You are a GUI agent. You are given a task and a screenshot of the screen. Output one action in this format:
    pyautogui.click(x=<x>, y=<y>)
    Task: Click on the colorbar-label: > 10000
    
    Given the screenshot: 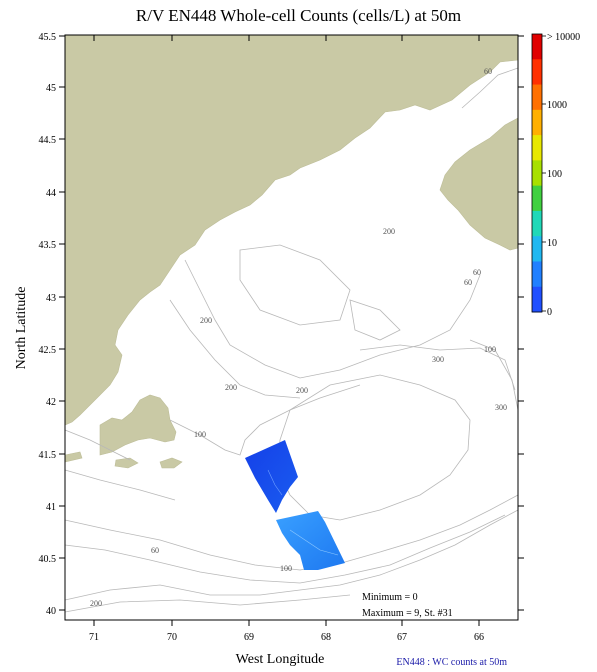 What is the action you would take?
    pyautogui.click(x=563, y=37)
    